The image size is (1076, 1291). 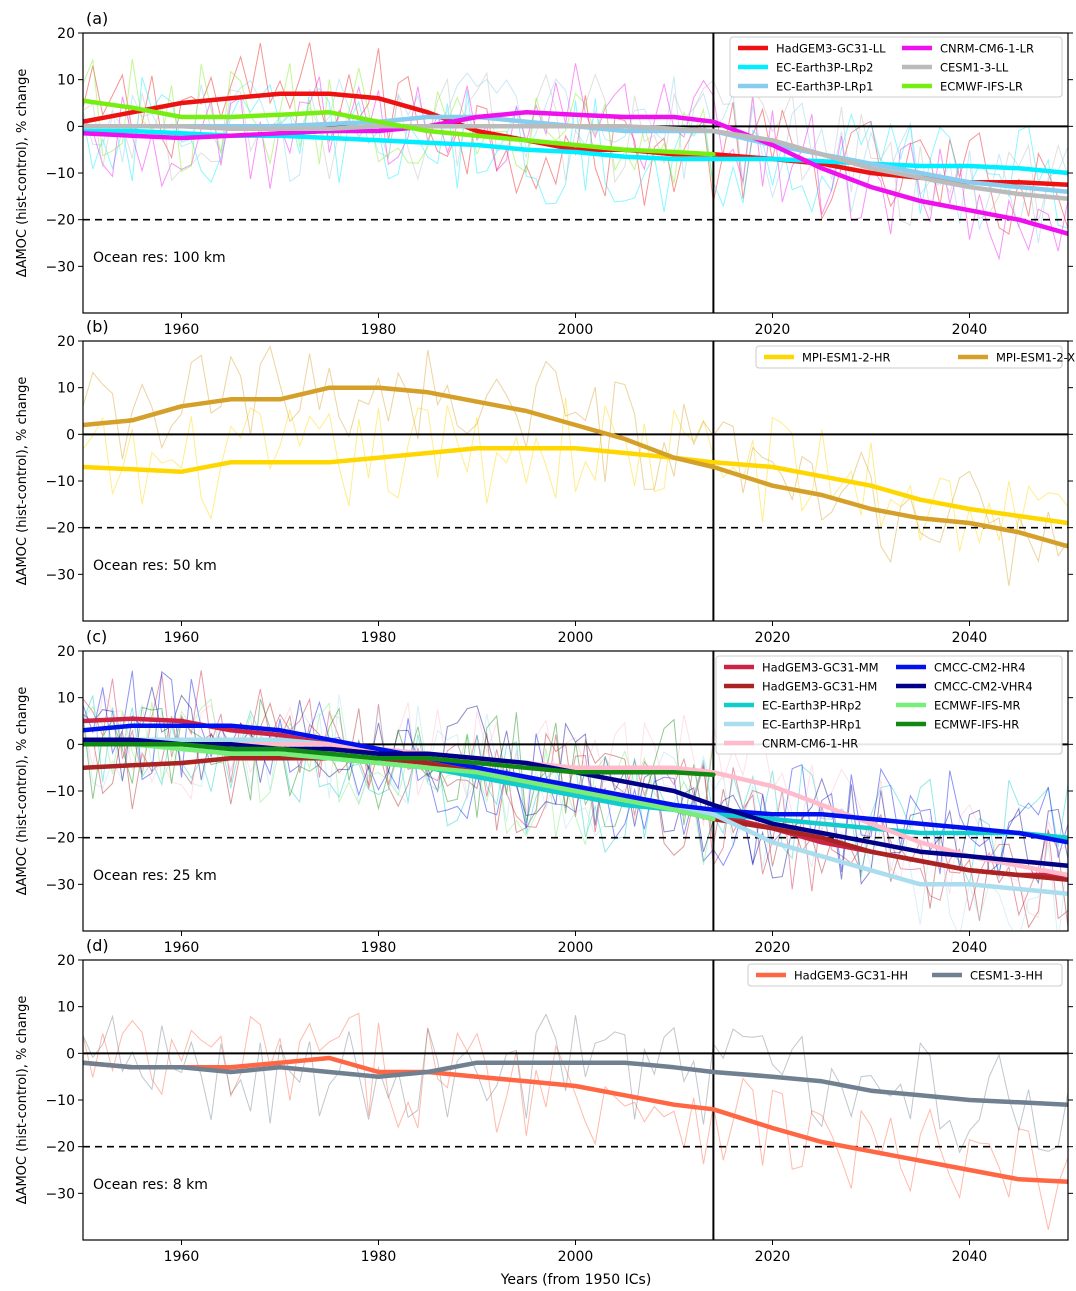 I want to click on legend-entry: EC-Earth3P-LRp1, so click(x=824, y=87).